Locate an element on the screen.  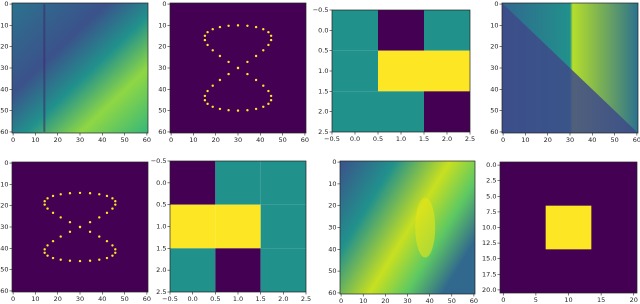
panel: 0 5 10 15 20 0.0 2.5 5.0 7.5 10.0 12.5 15.0 17.5 20.0 is located at coordinates (560, 232).